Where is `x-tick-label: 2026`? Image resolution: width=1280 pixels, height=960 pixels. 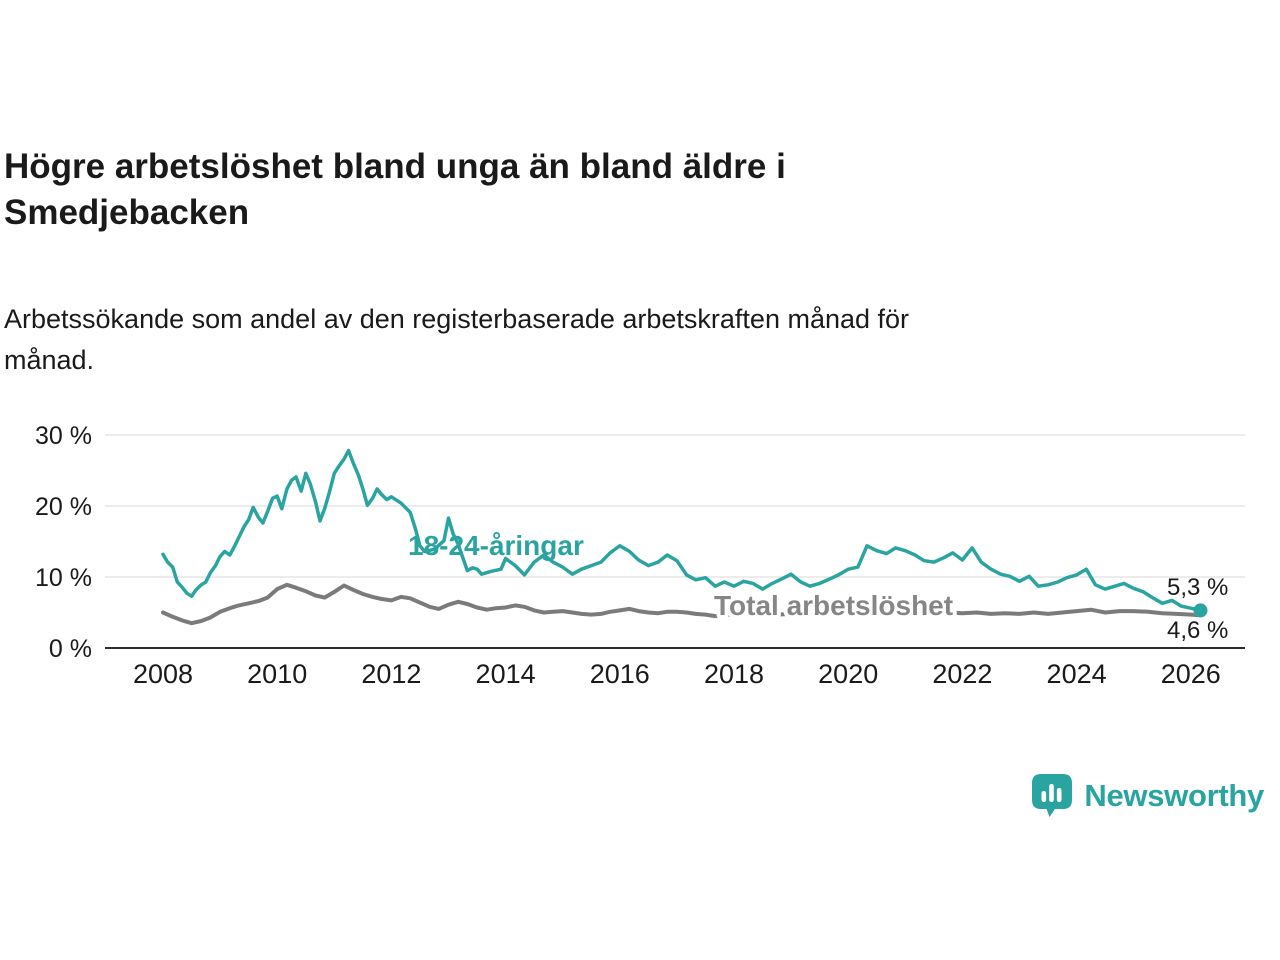
x-tick-label: 2026 is located at coordinates (1191, 674).